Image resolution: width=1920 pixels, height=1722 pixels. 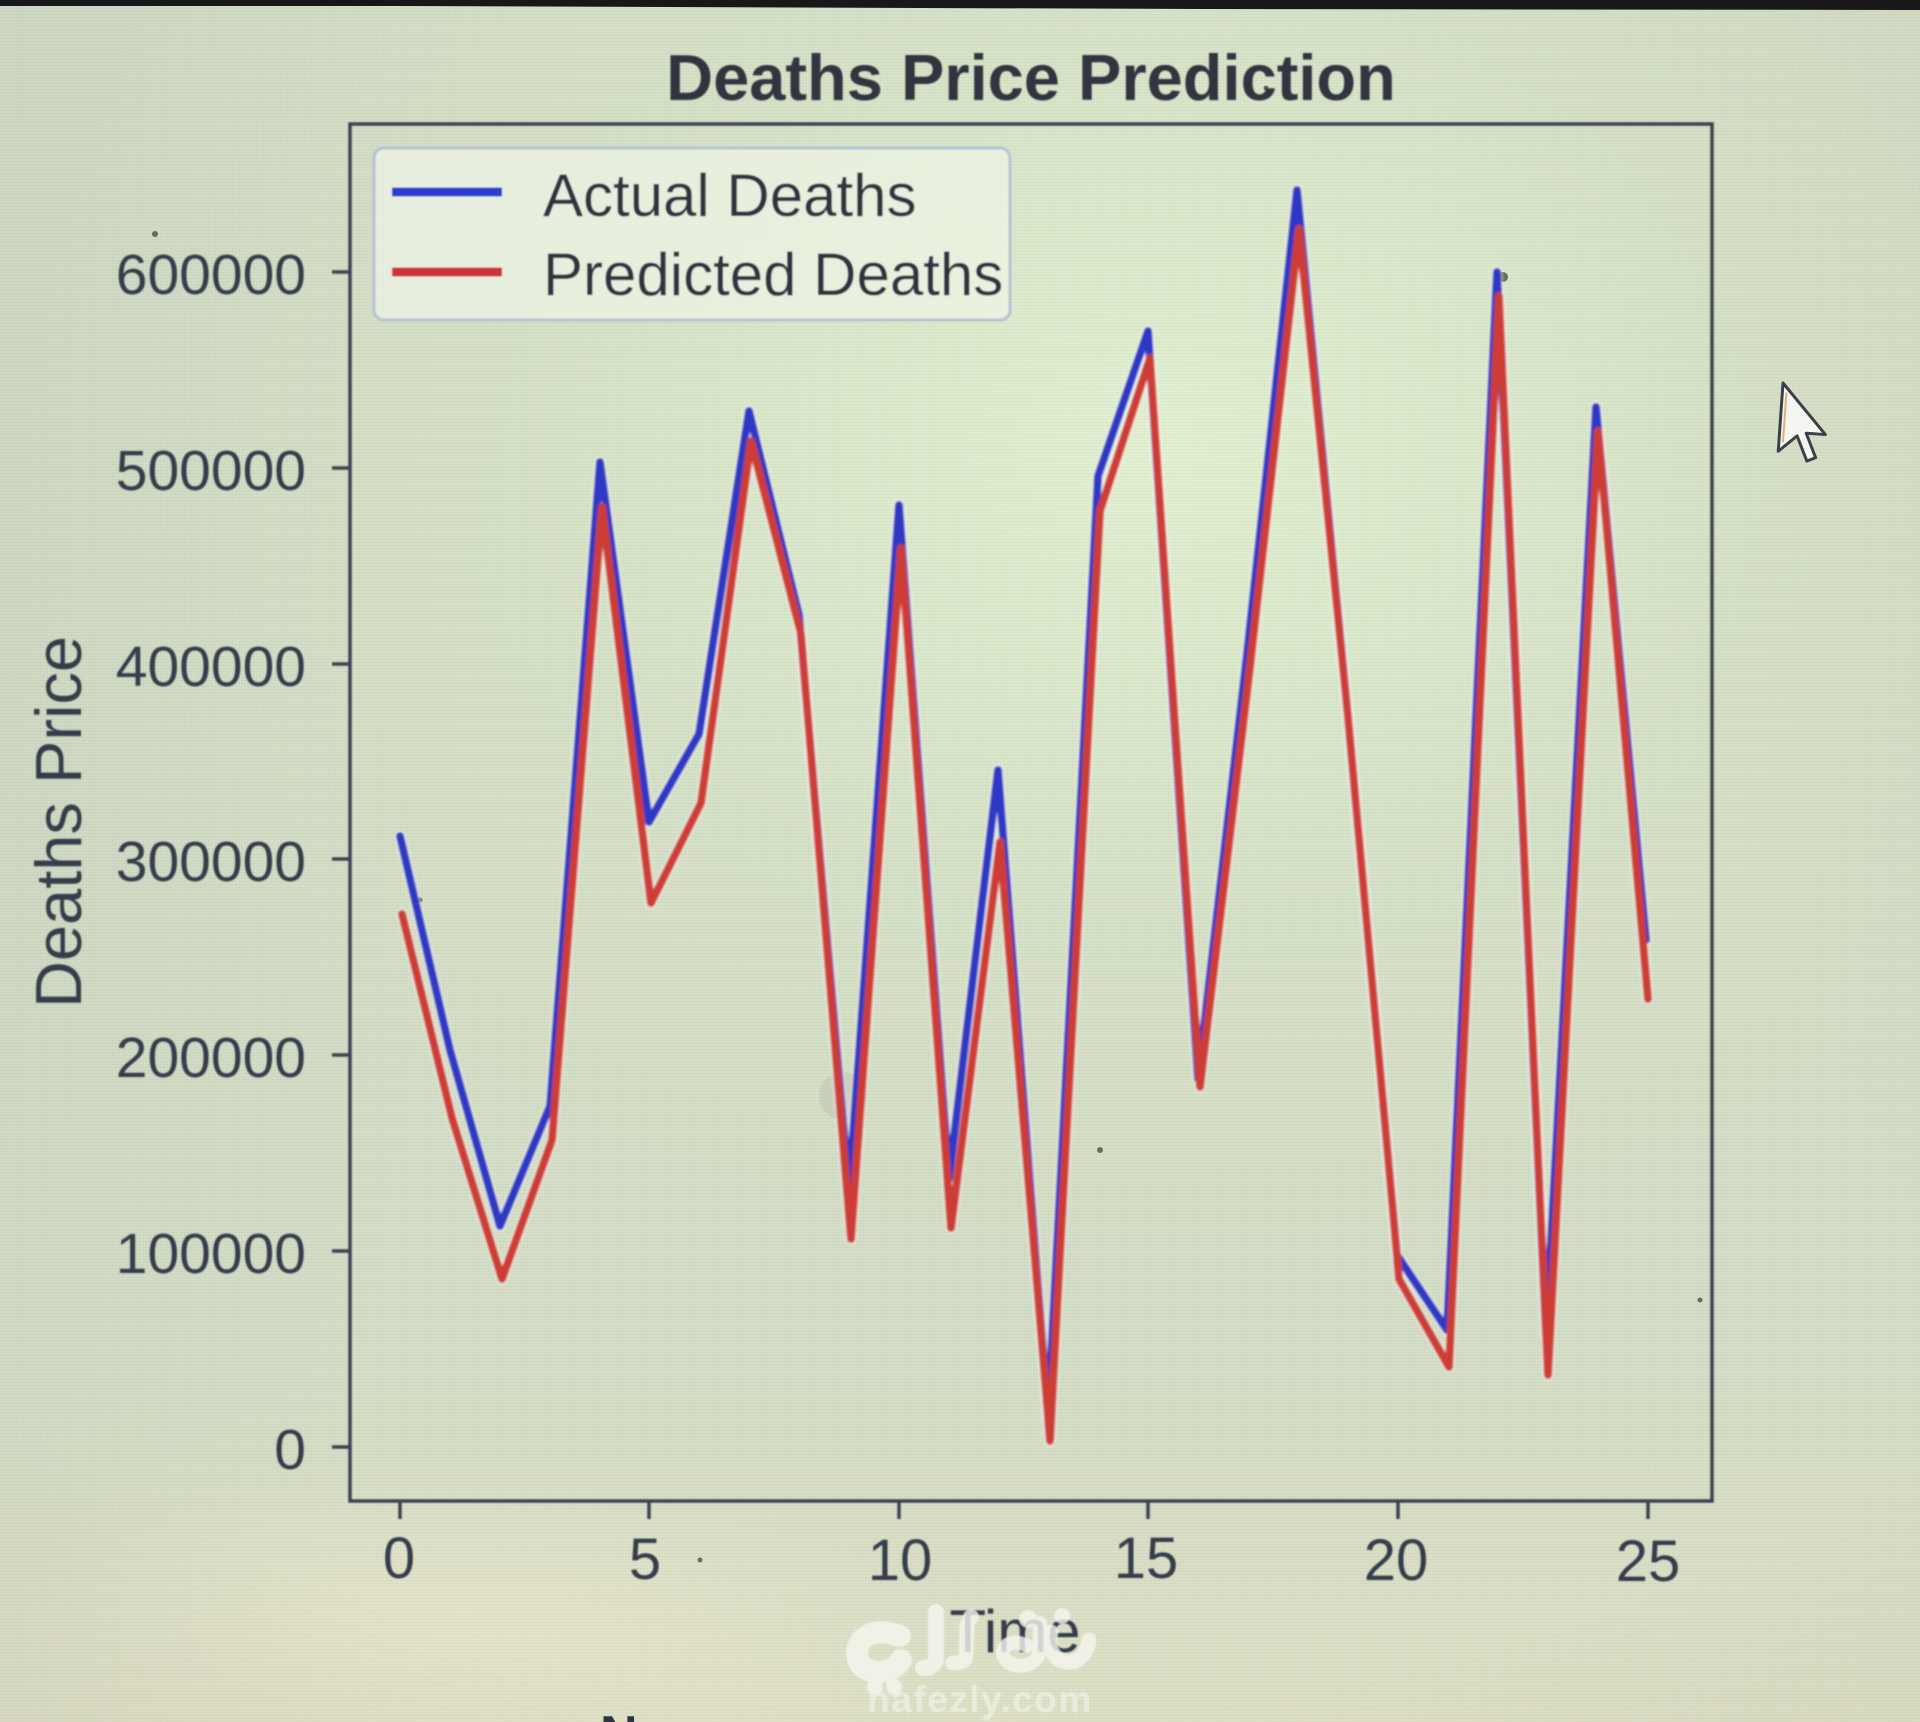 I want to click on svg-text: Actual Deaths, so click(x=730, y=195).